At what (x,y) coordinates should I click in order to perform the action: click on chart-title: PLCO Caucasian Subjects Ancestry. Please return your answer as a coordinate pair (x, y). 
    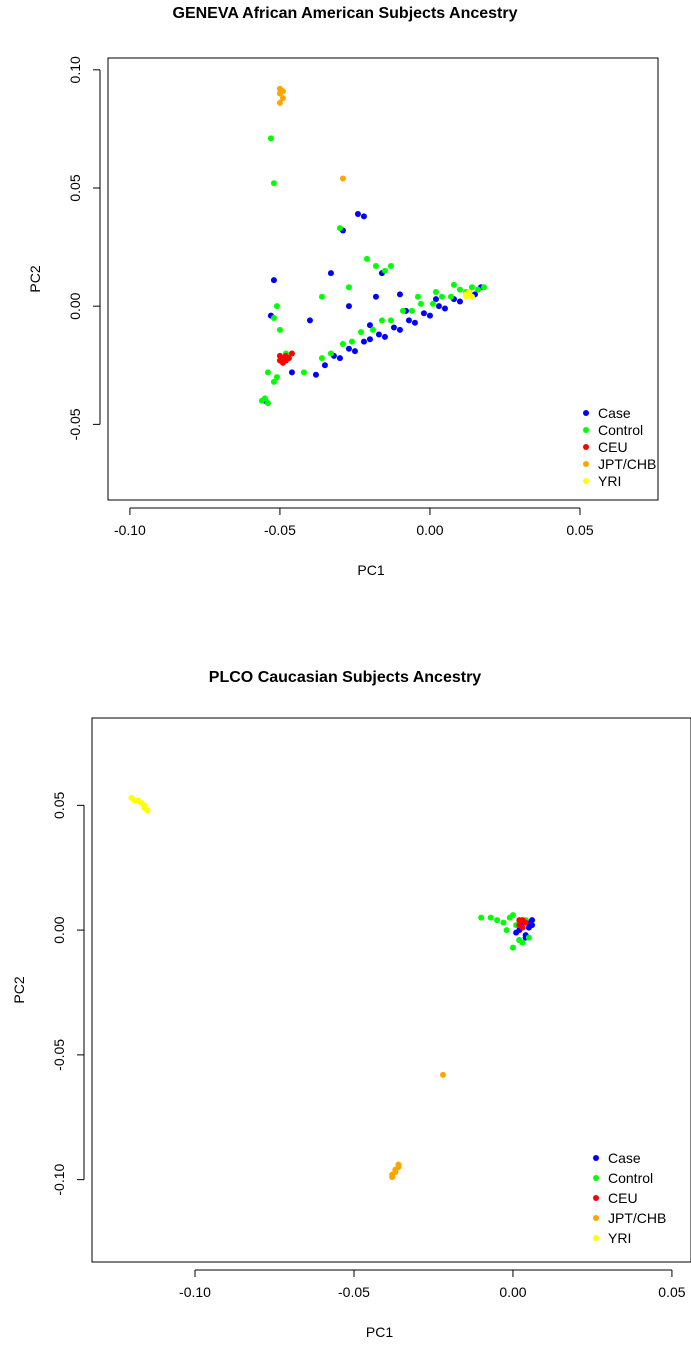
    Looking at the image, I should click on (345, 677).